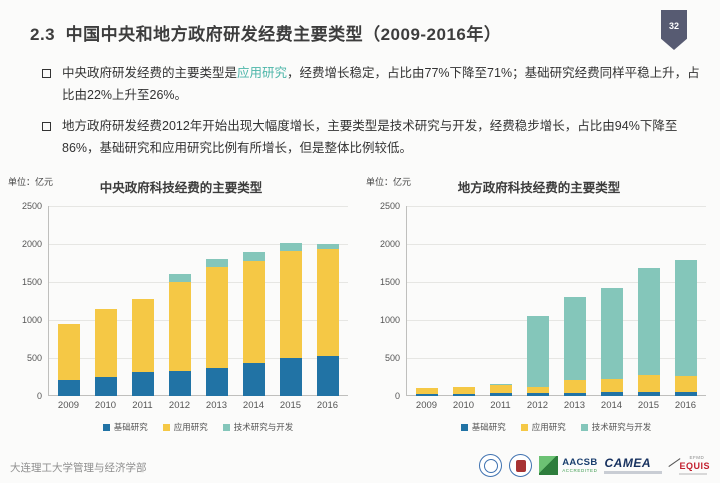  Describe the element at coordinates (31, 282) in the screenshot. I see `y-tick-label: 1500` at that location.